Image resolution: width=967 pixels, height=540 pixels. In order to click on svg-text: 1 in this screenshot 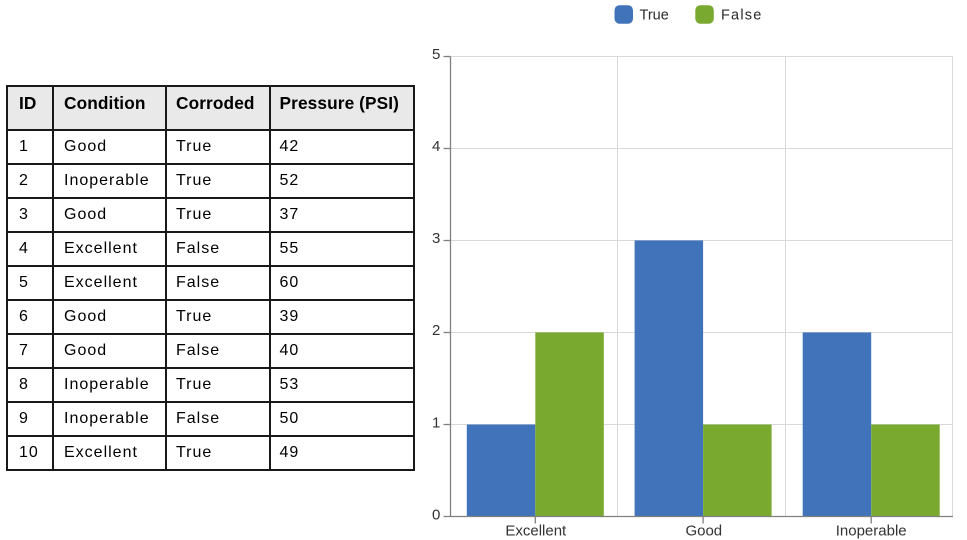, I will do `click(436, 422)`.